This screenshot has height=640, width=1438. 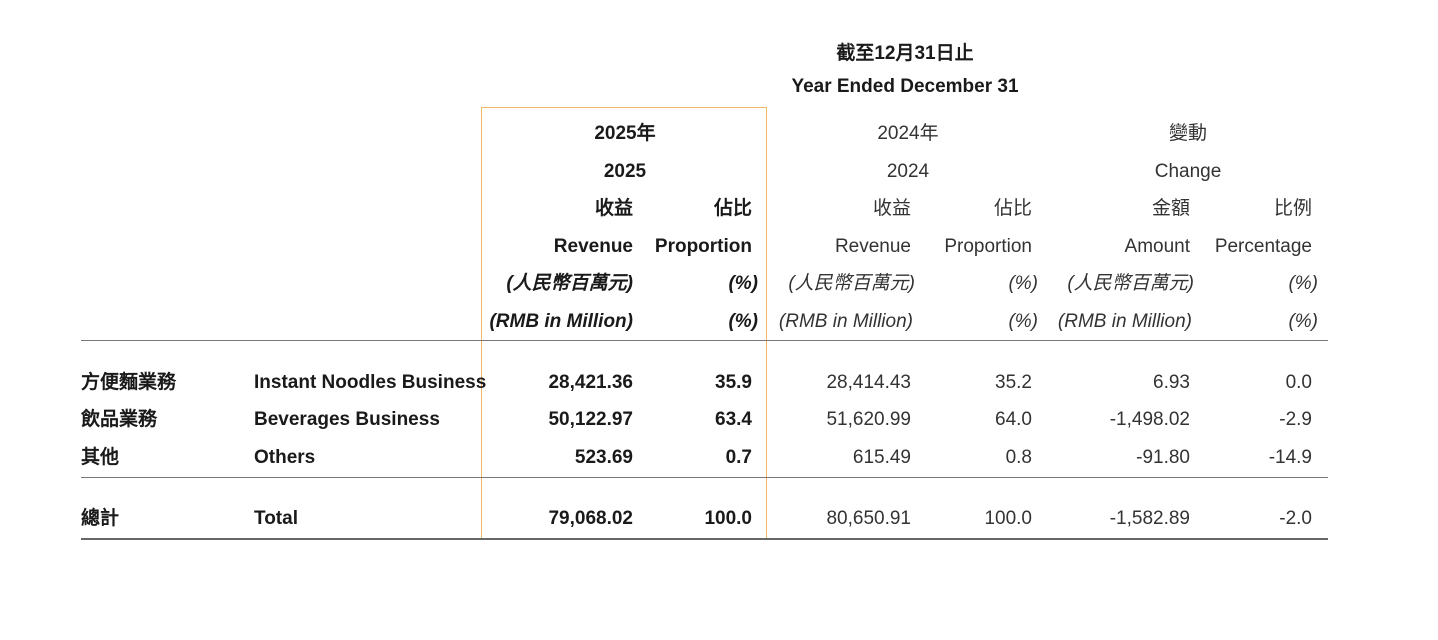 What do you see at coordinates (1157, 246) in the screenshot?
I see `col-change-amount-en: Amount` at bounding box center [1157, 246].